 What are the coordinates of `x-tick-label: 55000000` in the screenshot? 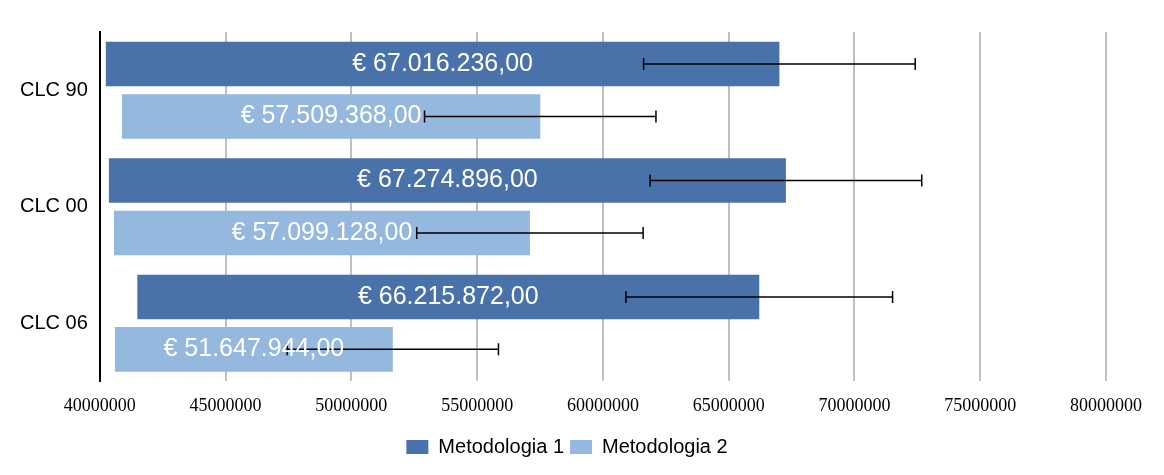 It's located at (477, 404).